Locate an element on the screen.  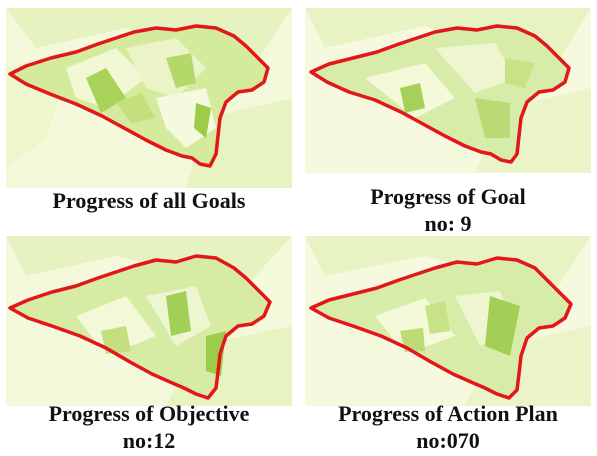
panel-caption: Progress of Action Plan is located at coordinates (448, 413).